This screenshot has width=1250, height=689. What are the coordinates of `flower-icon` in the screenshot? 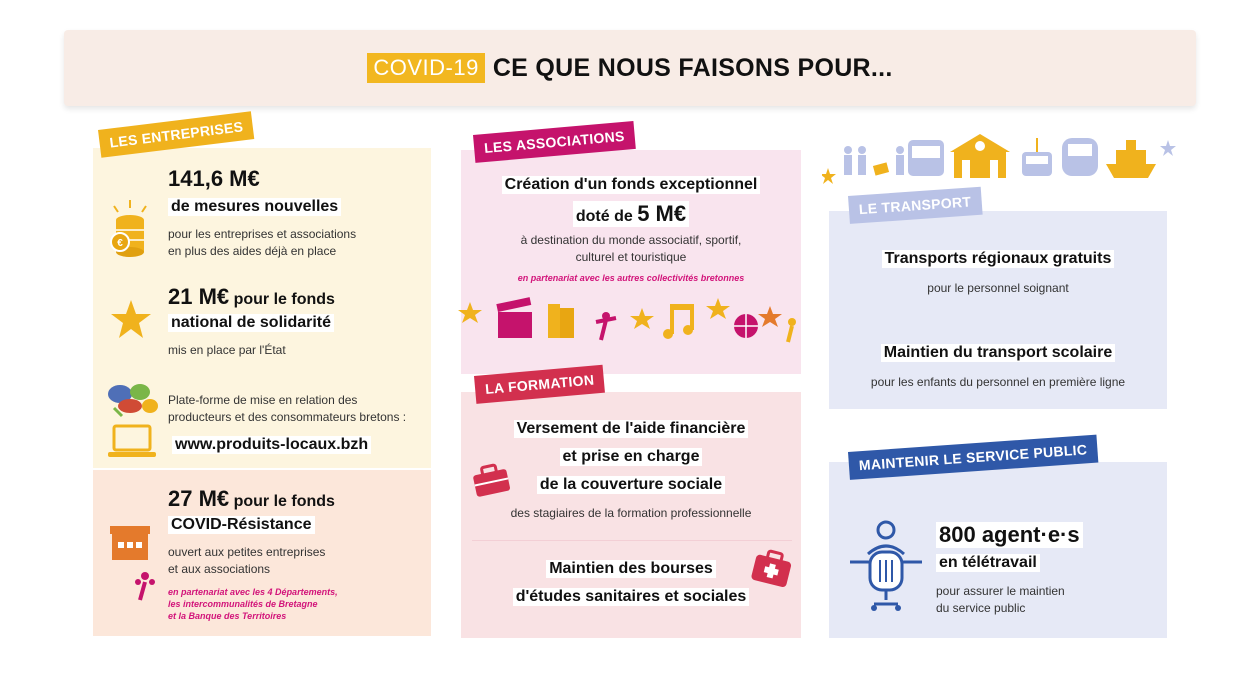 It's located at (145, 586).